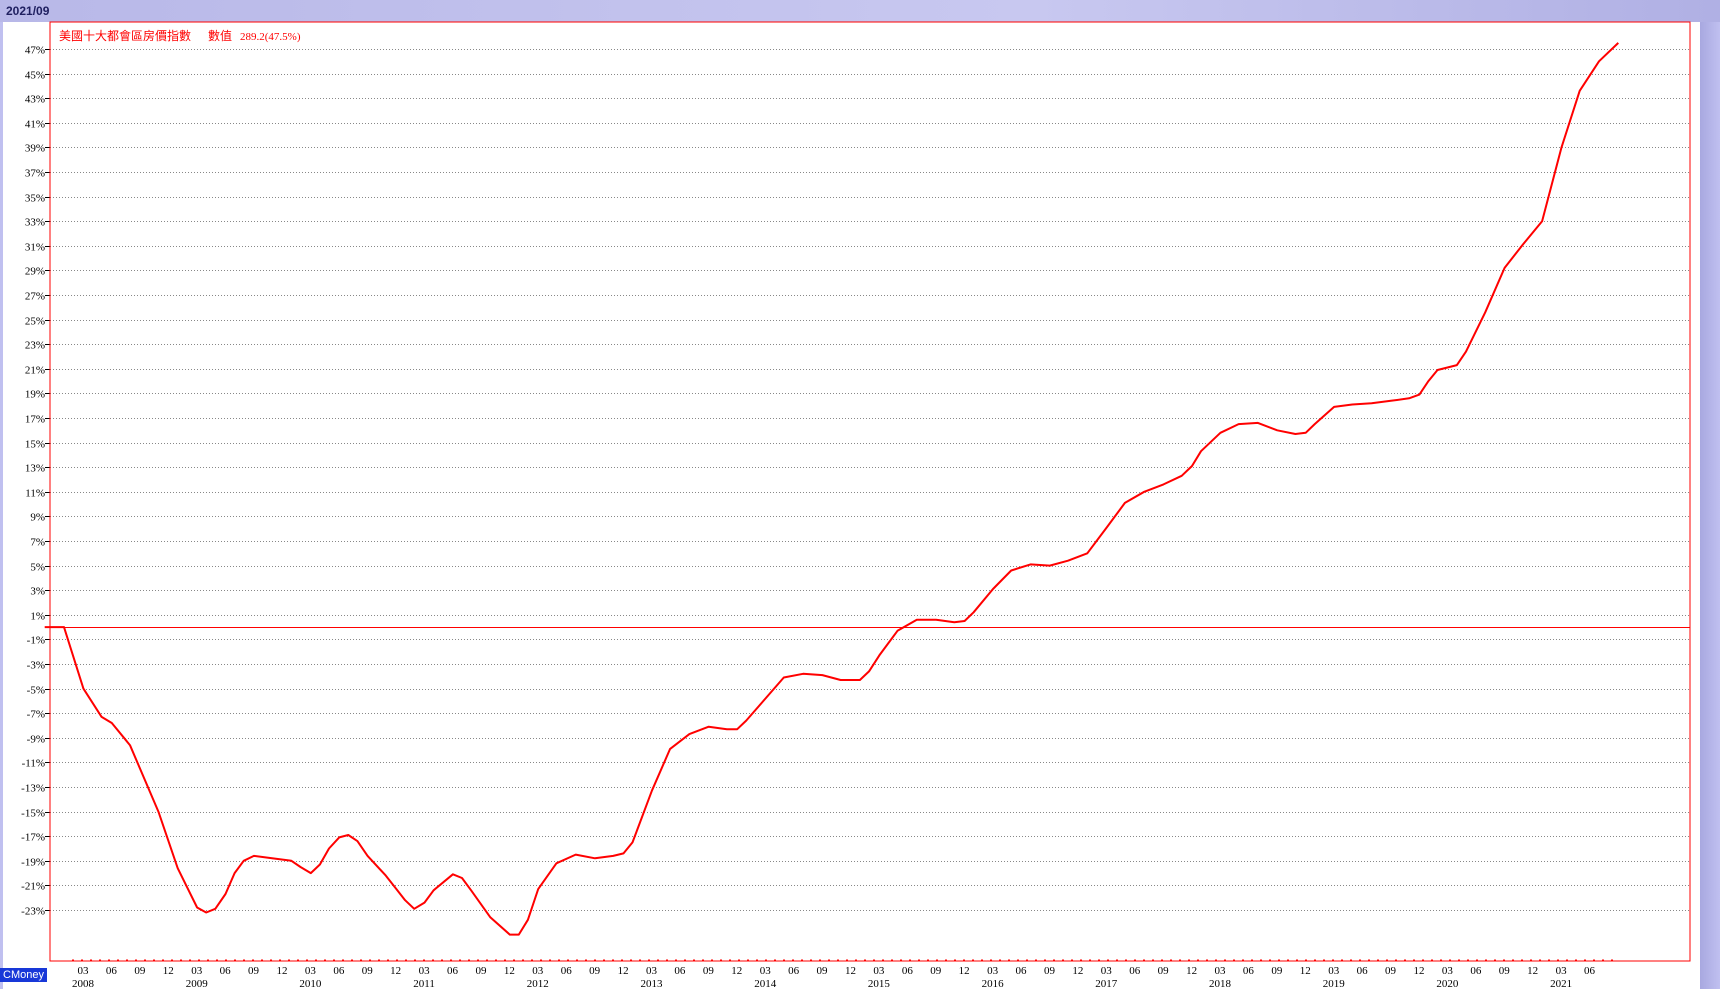 The width and height of the screenshot is (1720, 989). I want to click on x-year-label: 2014, so click(765, 983).